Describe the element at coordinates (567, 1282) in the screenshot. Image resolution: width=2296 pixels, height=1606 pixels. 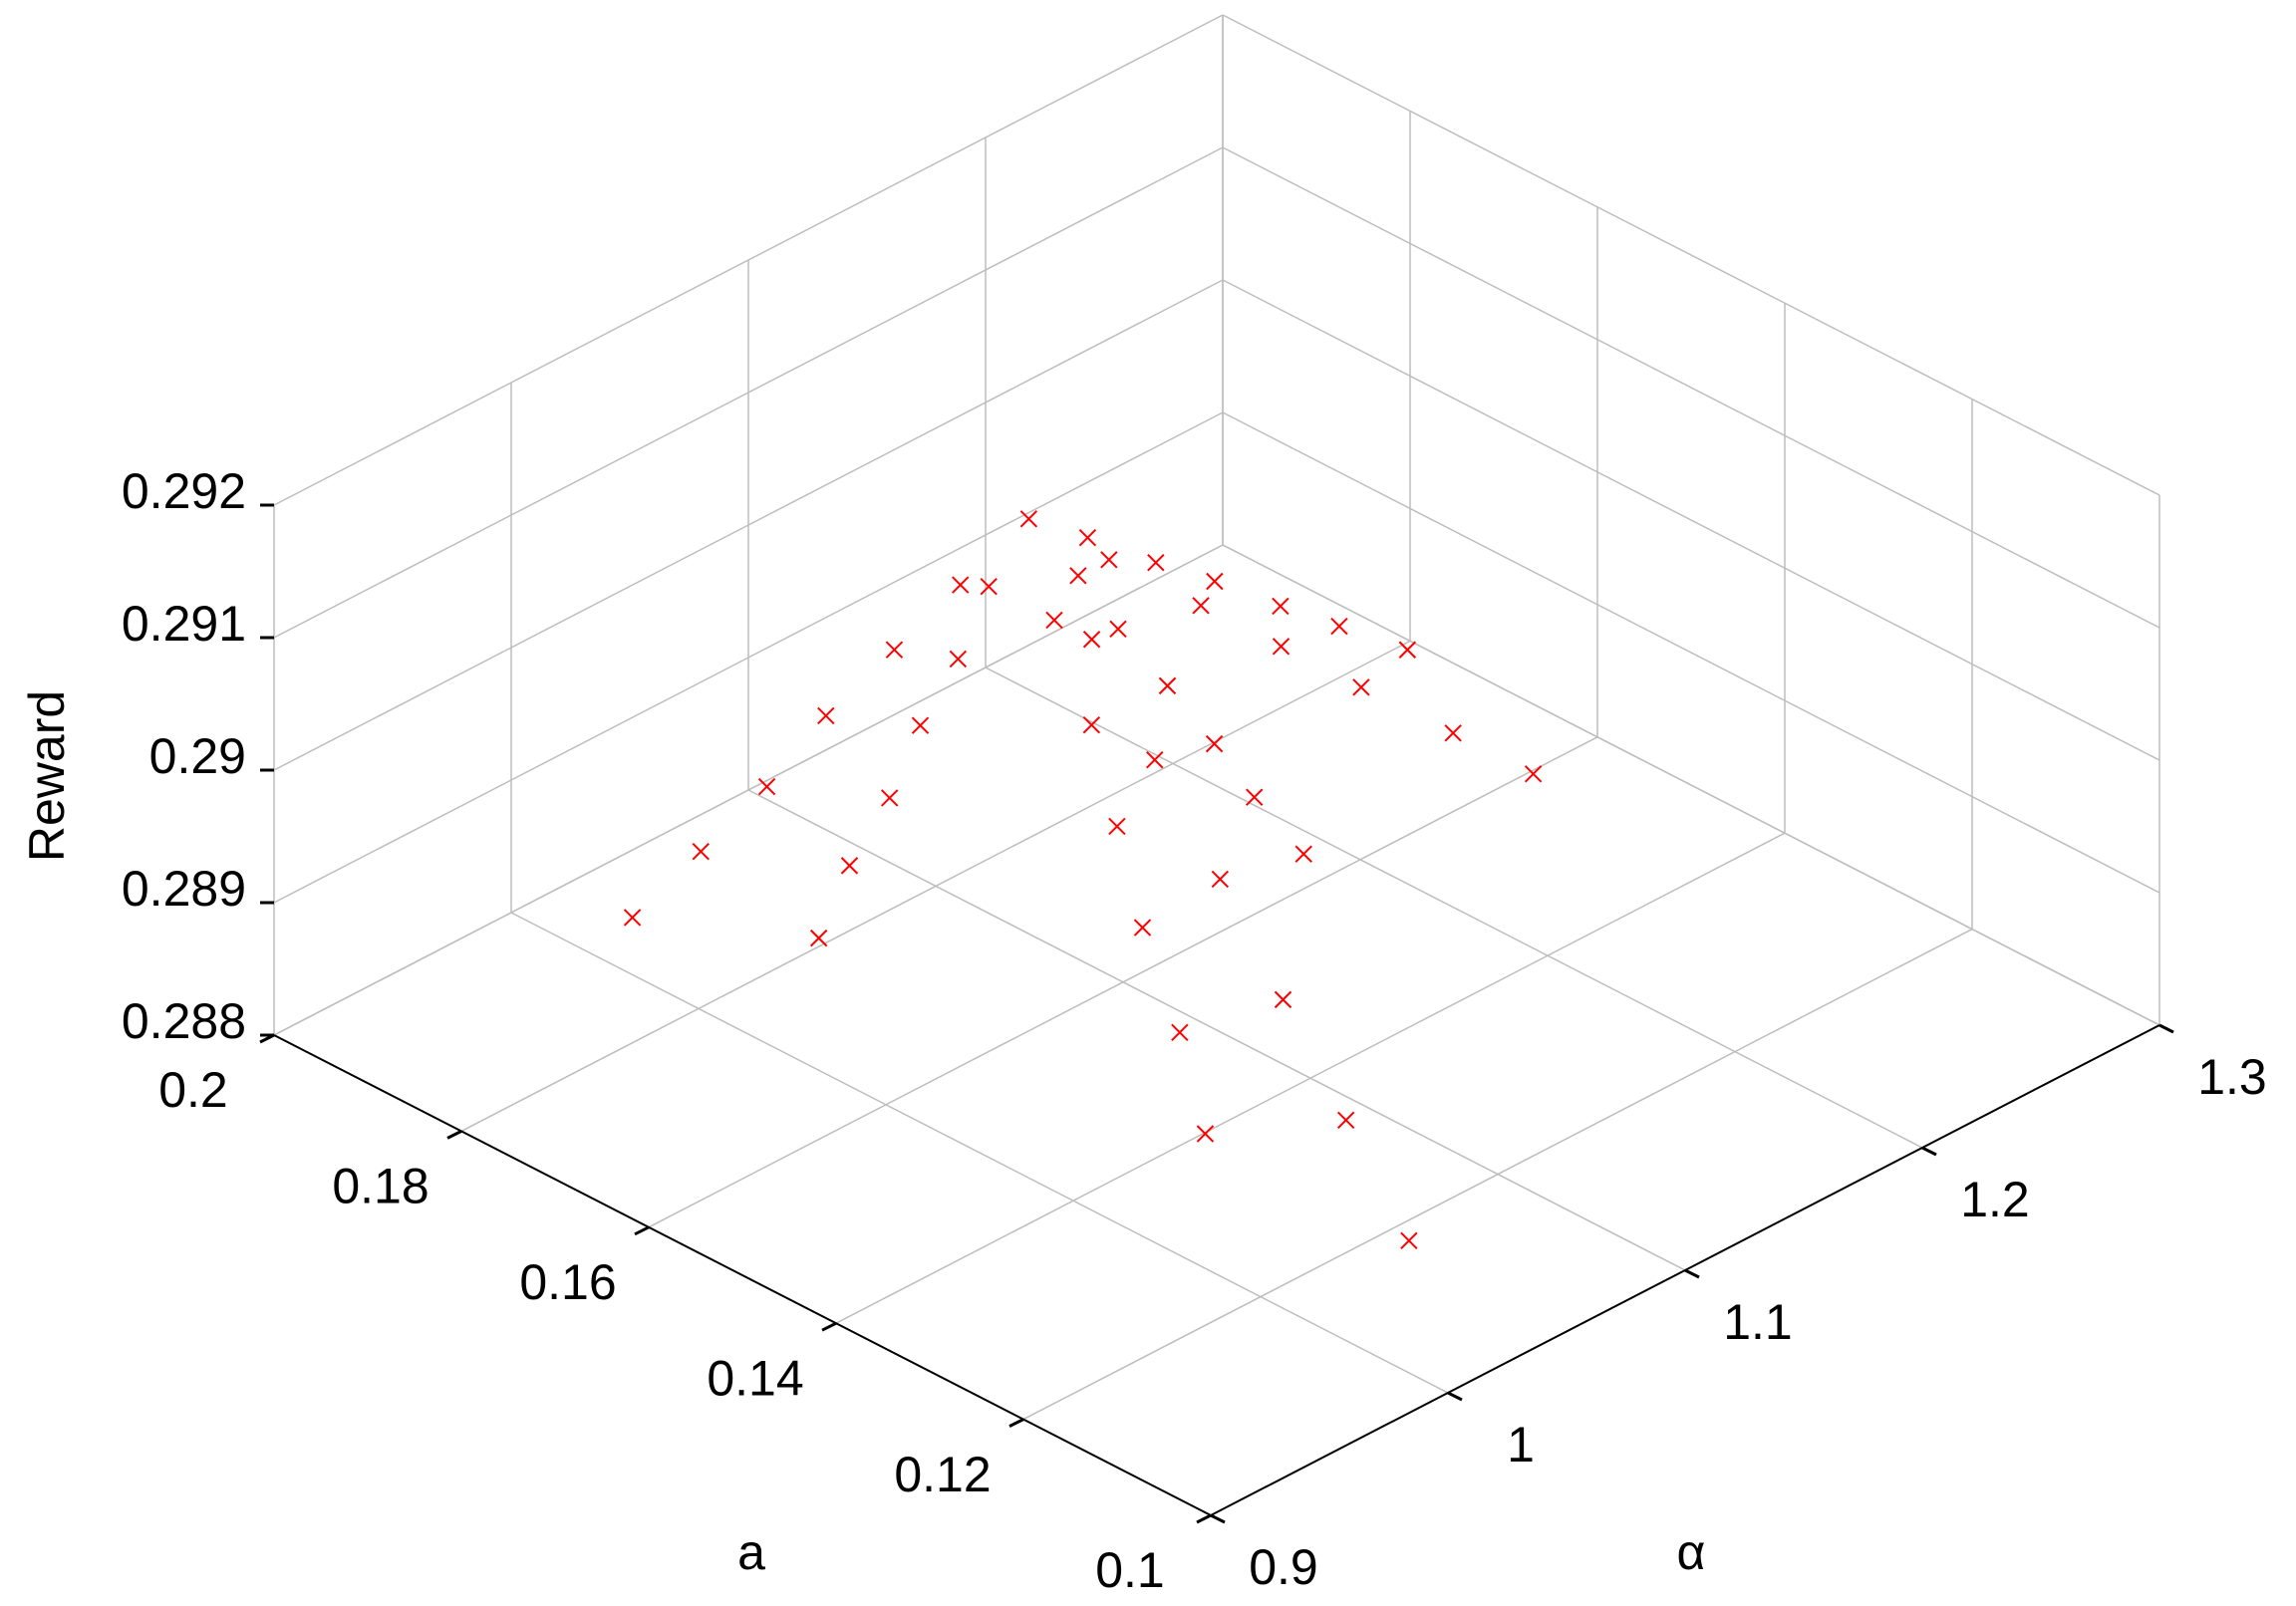
I see `y-tick-label: 0.16` at that location.